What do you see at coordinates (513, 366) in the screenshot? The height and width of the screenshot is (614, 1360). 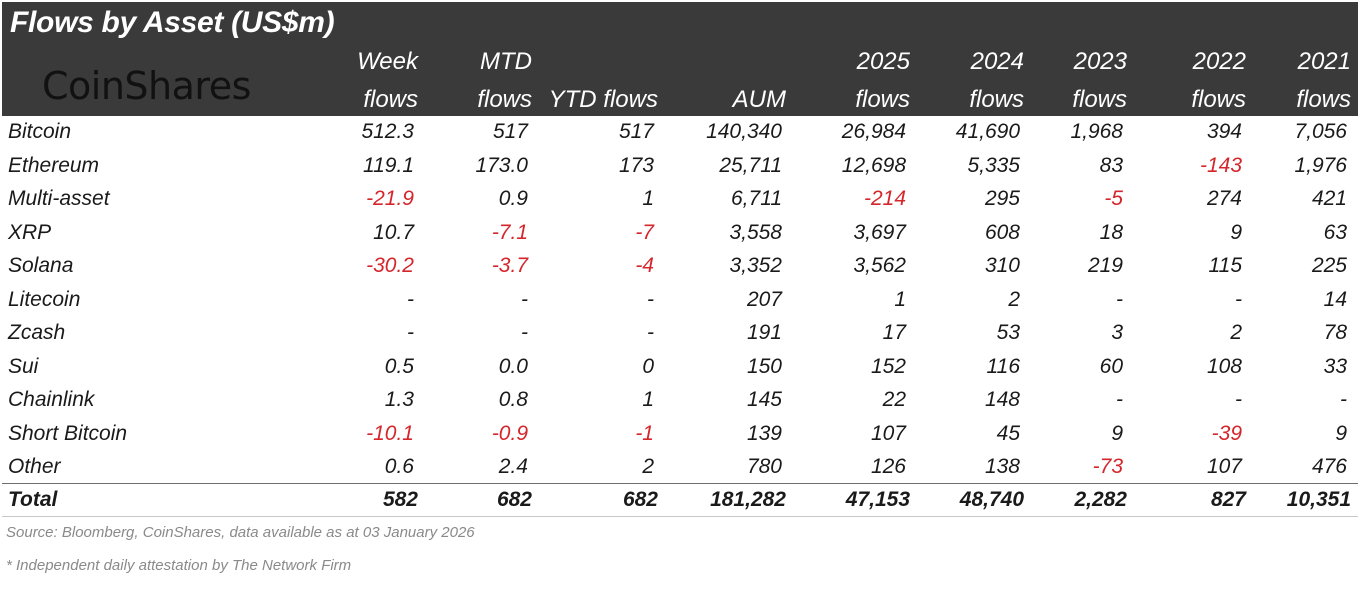 I see `value-cell: 0.0` at bounding box center [513, 366].